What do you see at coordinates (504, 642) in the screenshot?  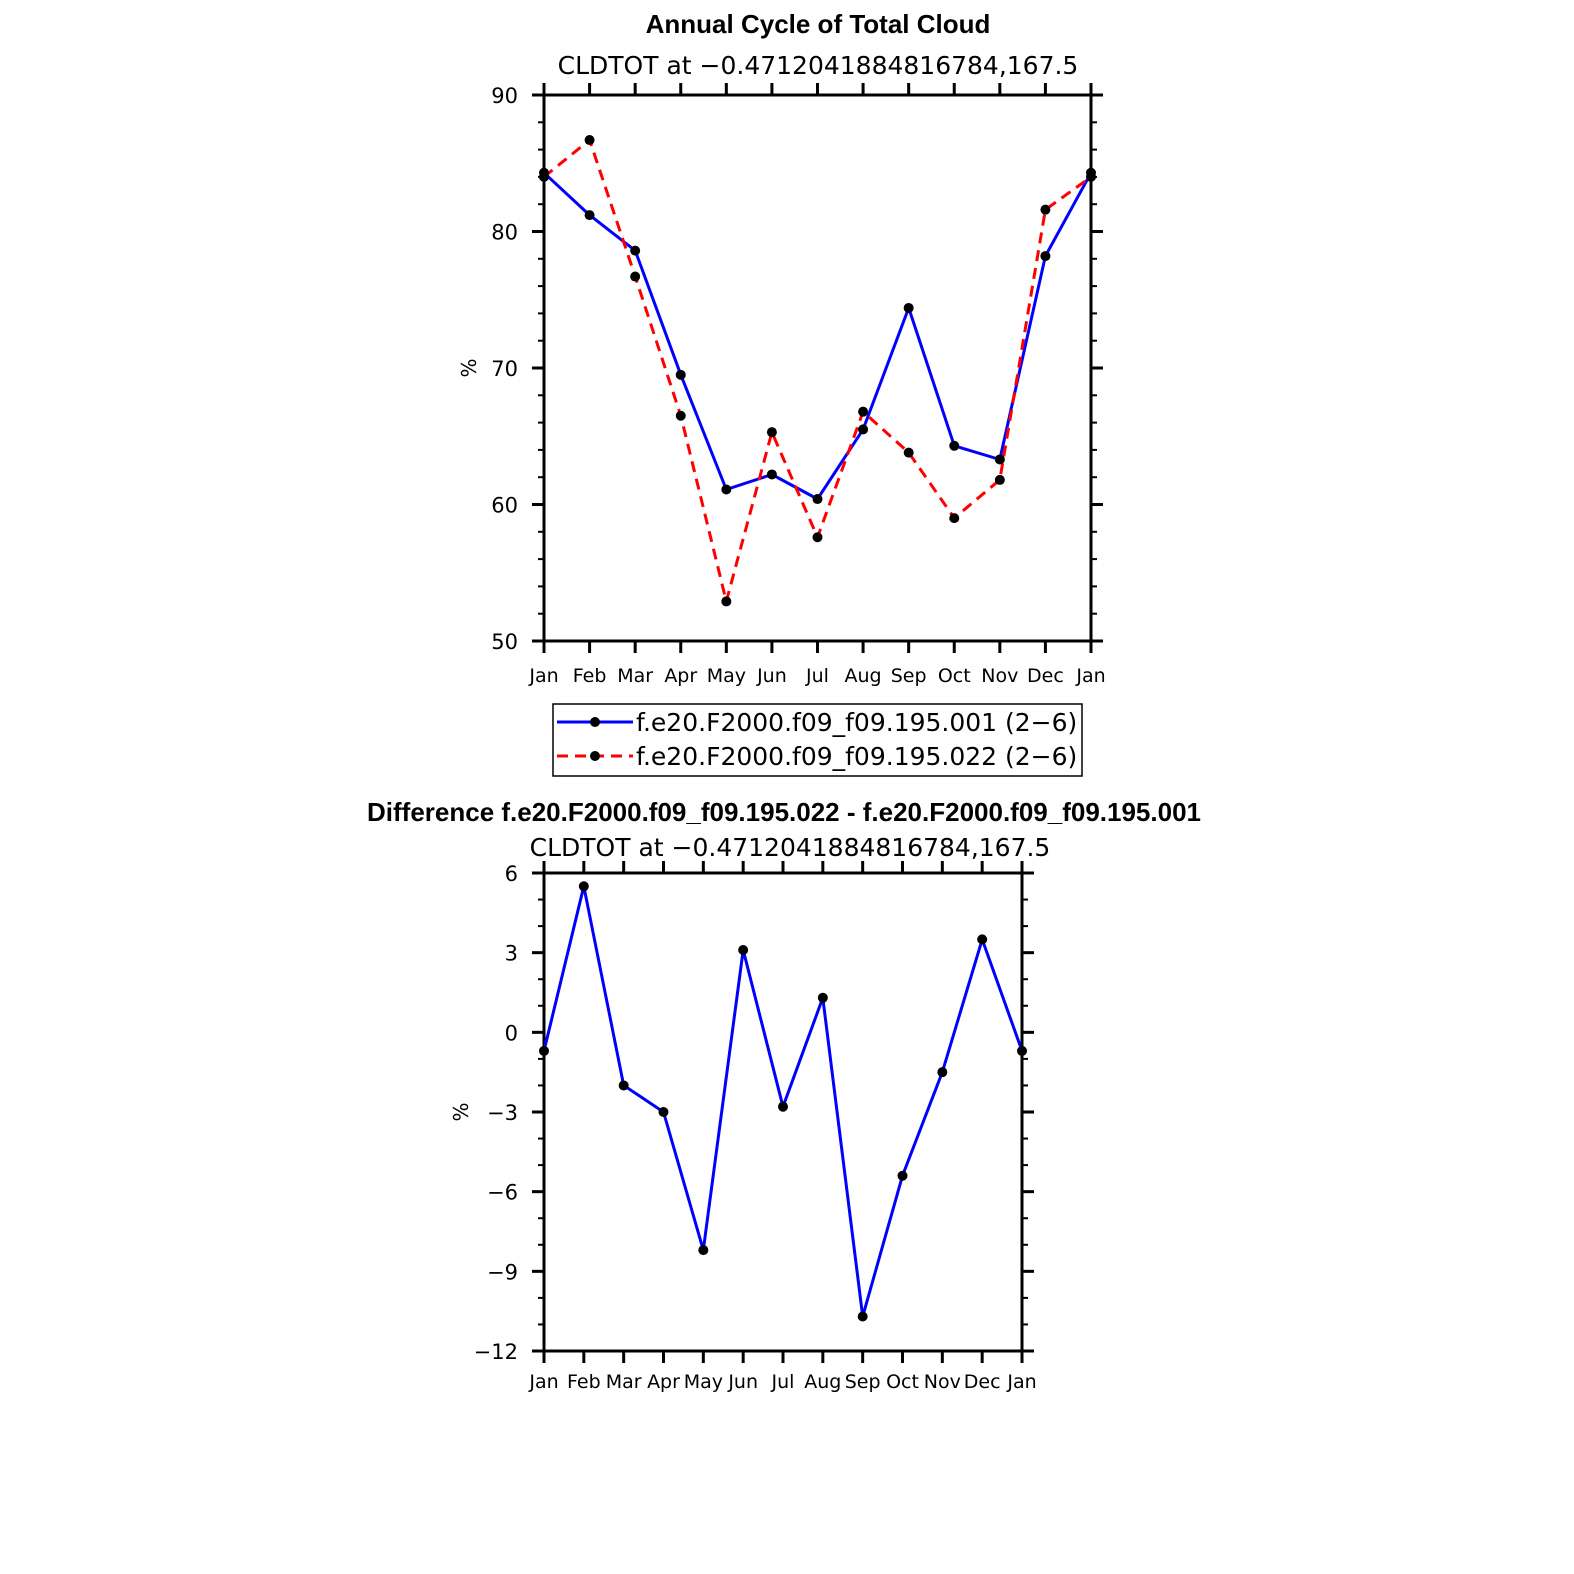 I see `y-tick-label: 50` at bounding box center [504, 642].